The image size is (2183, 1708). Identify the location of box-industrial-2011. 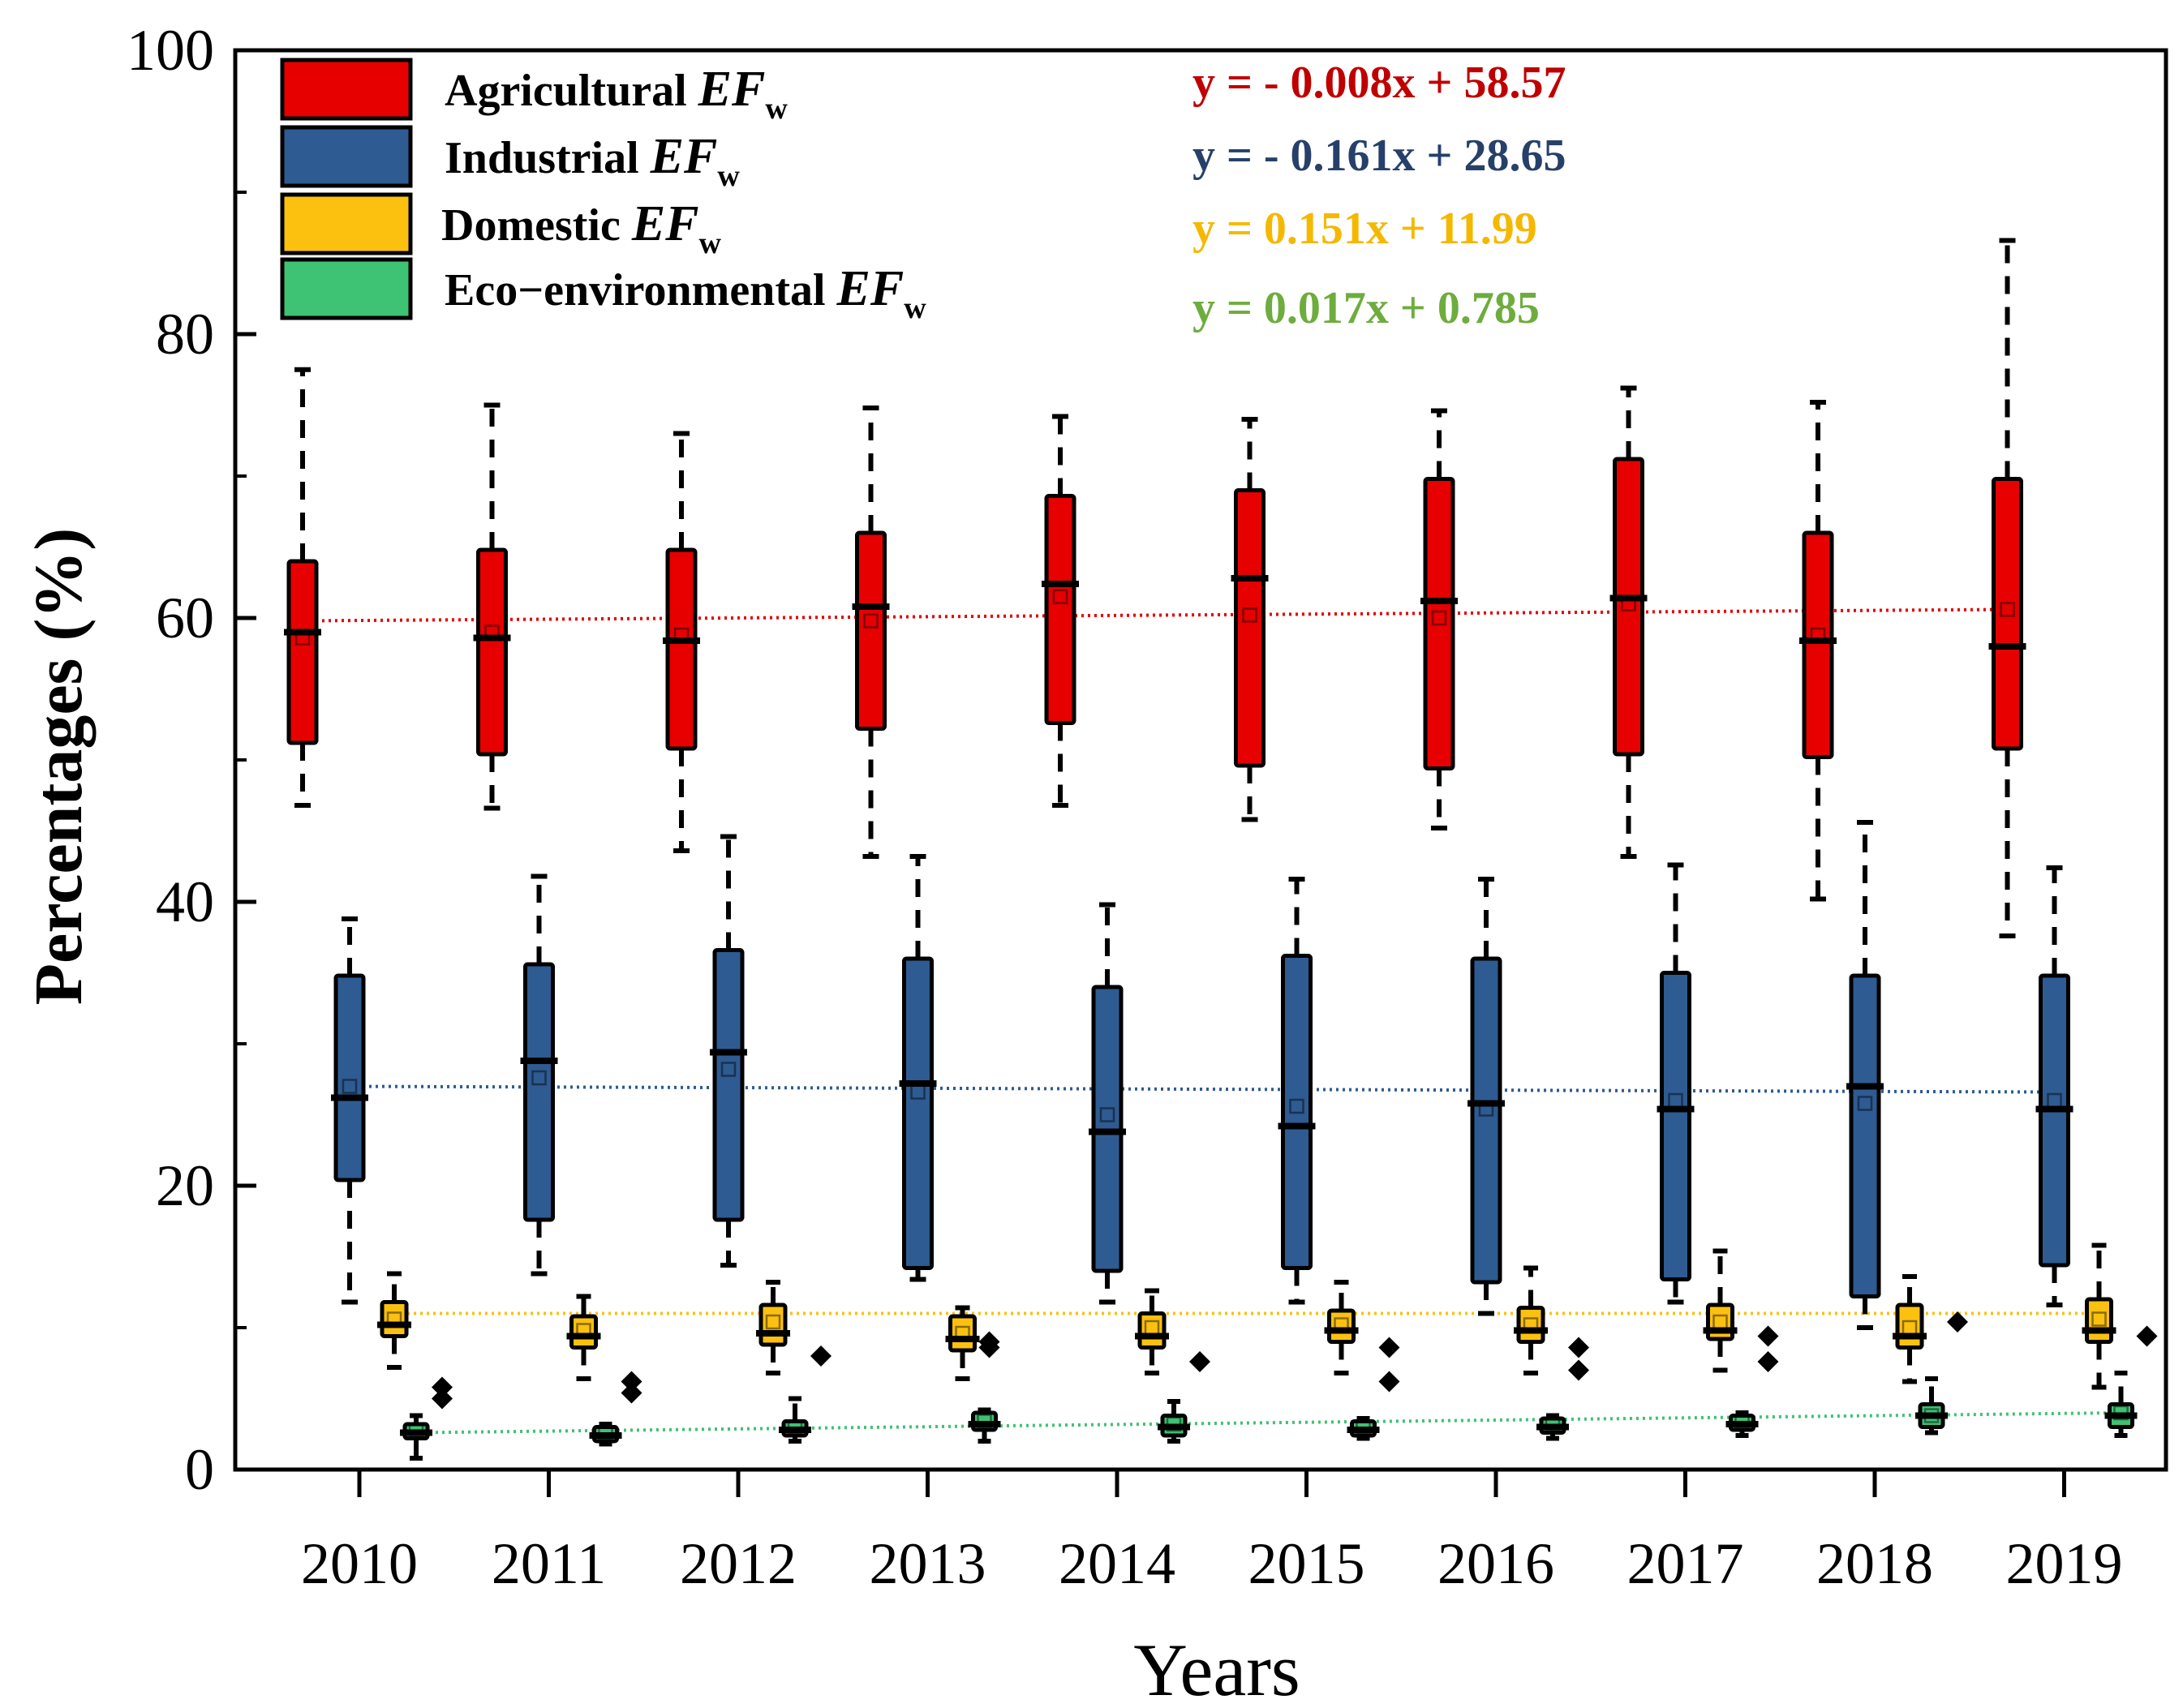
(539, 1075).